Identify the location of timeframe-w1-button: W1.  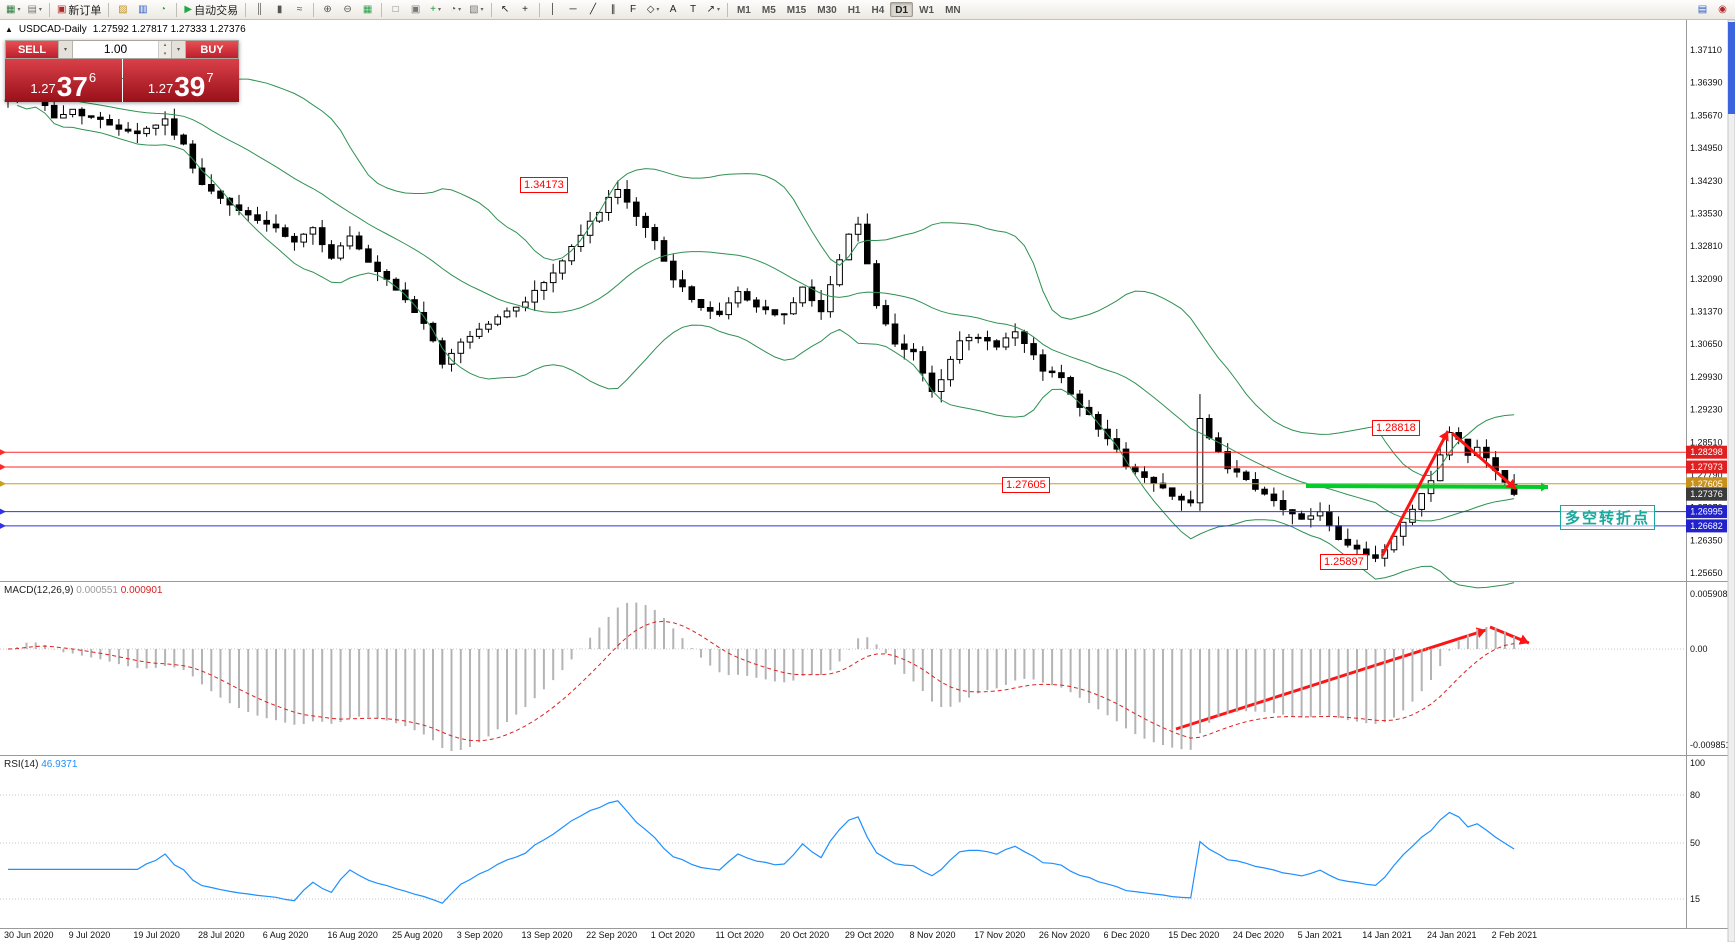
(926, 9).